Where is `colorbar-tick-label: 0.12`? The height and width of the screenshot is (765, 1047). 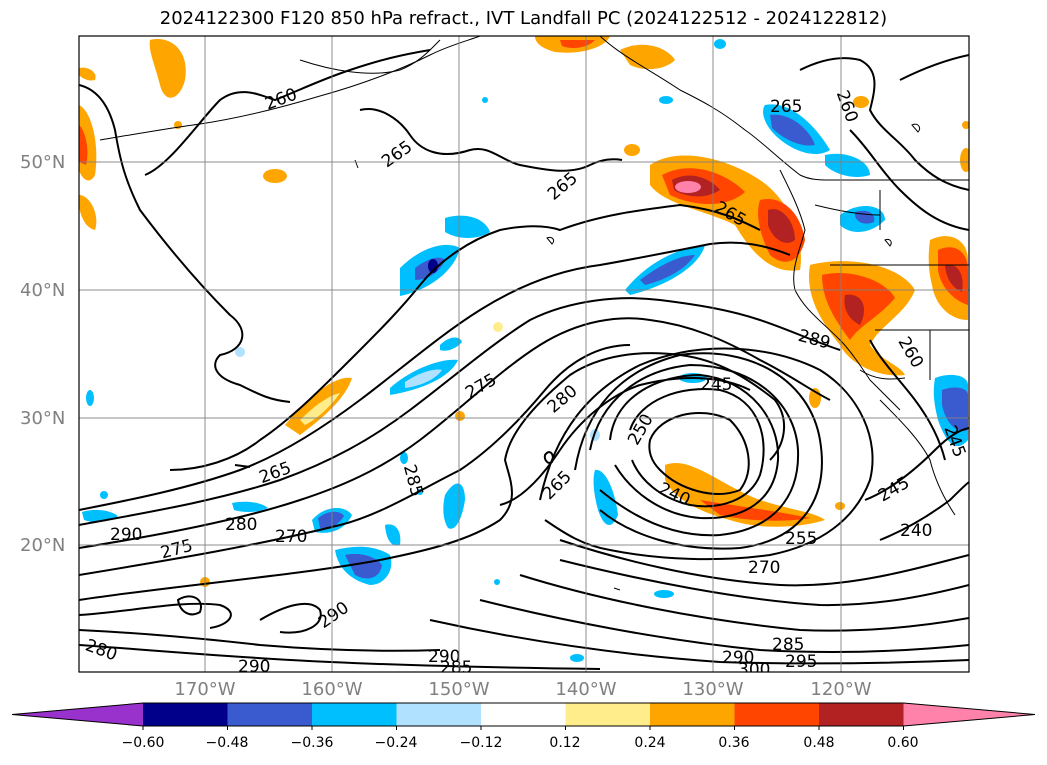
colorbar-tick-label: 0.12 is located at coordinates (565, 743).